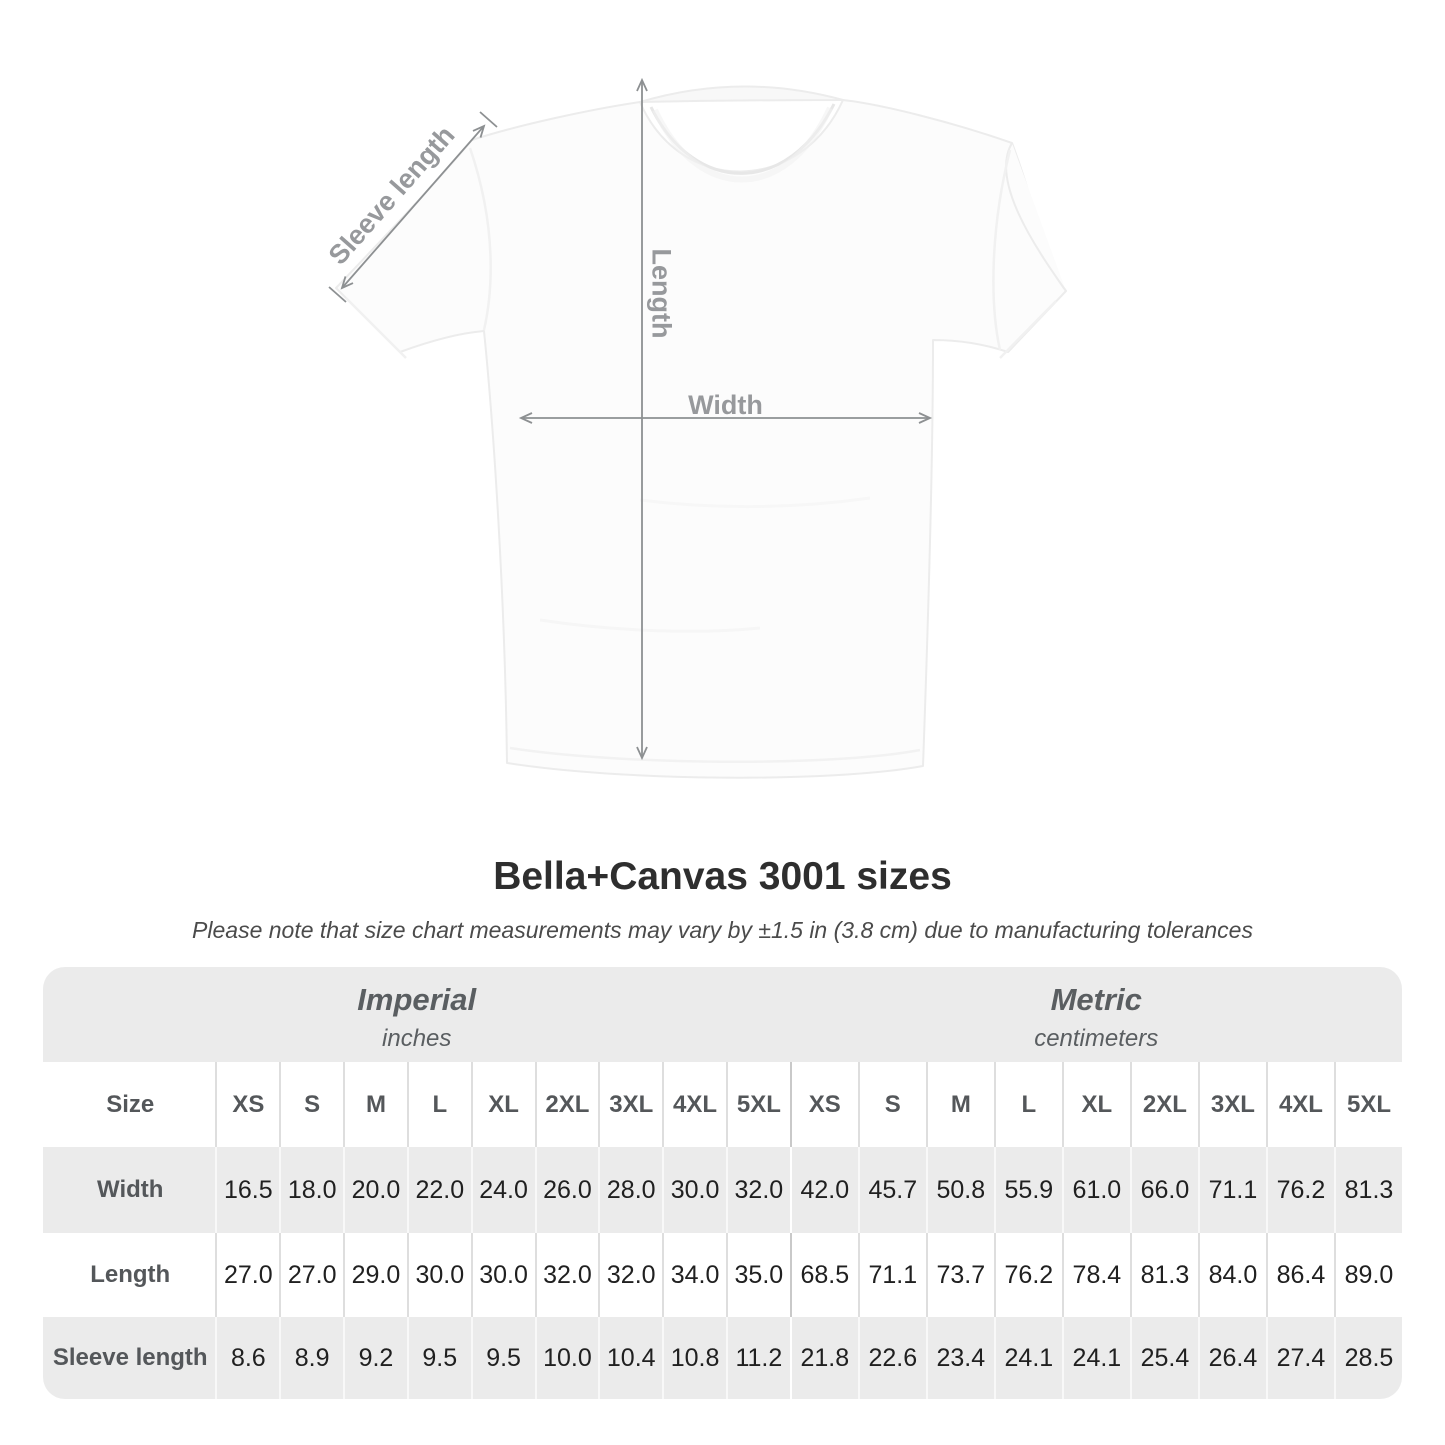  What do you see at coordinates (1095, 1190) in the screenshot?
I see `value-cell: 61.0` at bounding box center [1095, 1190].